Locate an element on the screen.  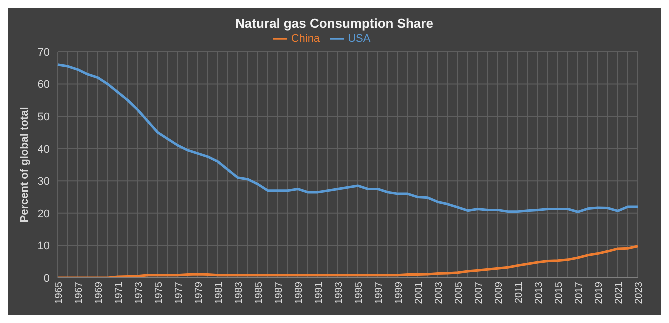
chart-title: Natural gas Consumption Share is located at coordinates (334, 23).